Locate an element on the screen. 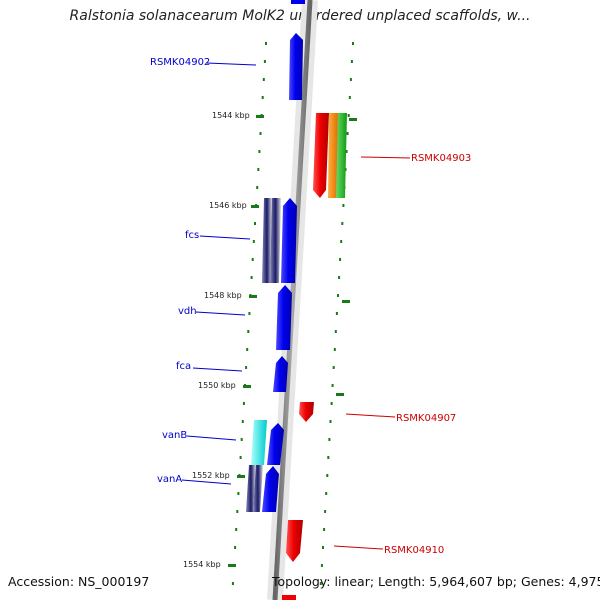 The width and height of the screenshot is (600, 600). gene-arrow-RSMK04910 is located at coordinates (294, 541).